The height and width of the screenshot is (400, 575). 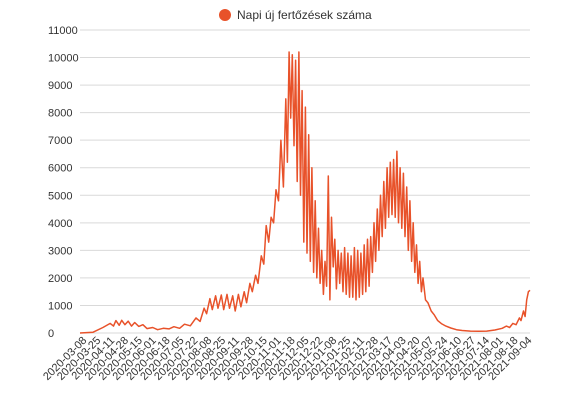 I want to click on y-tick-label: 2000, so click(x=60, y=279).